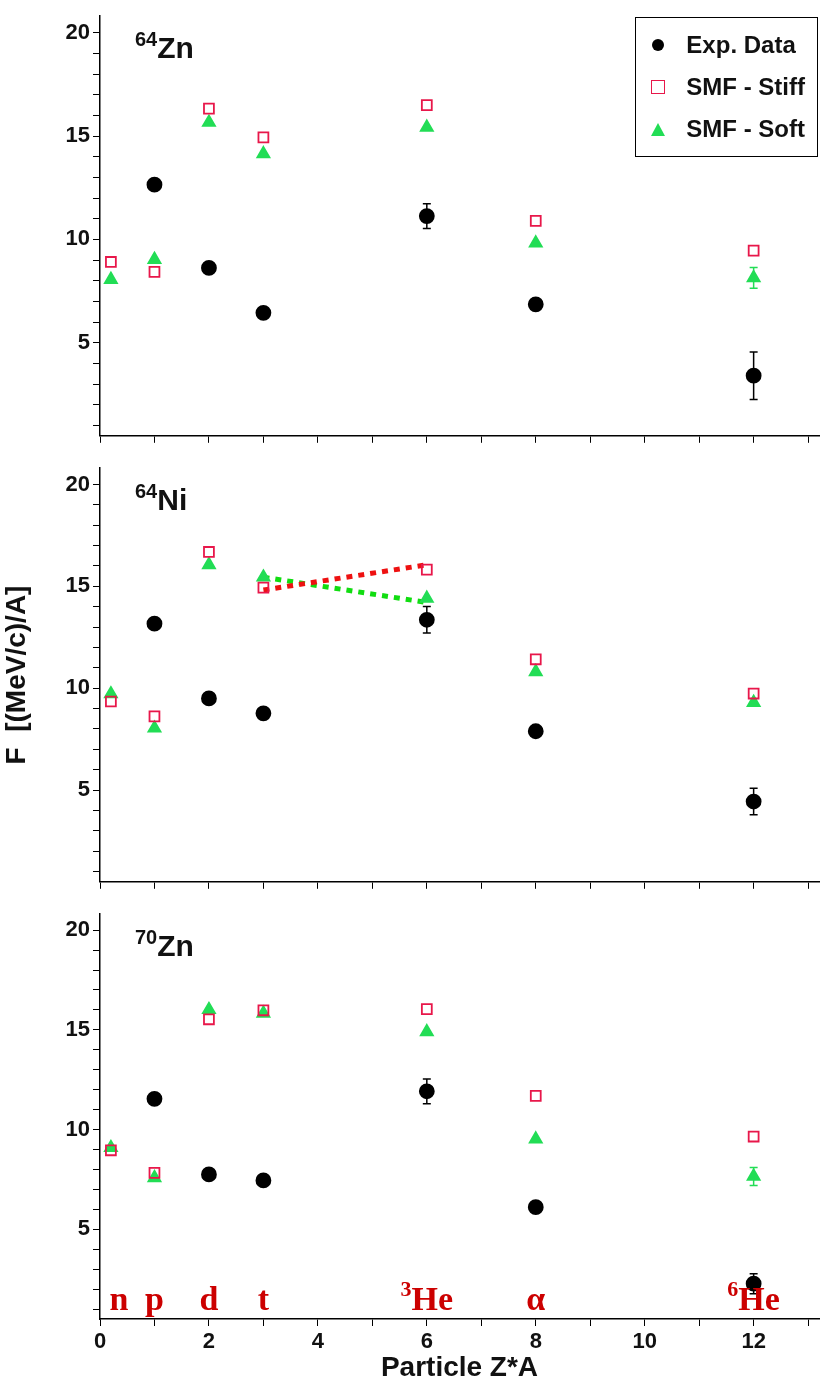 This screenshot has width=829, height=1393. I want to click on legend-label: Exp. Data, so click(741, 45).